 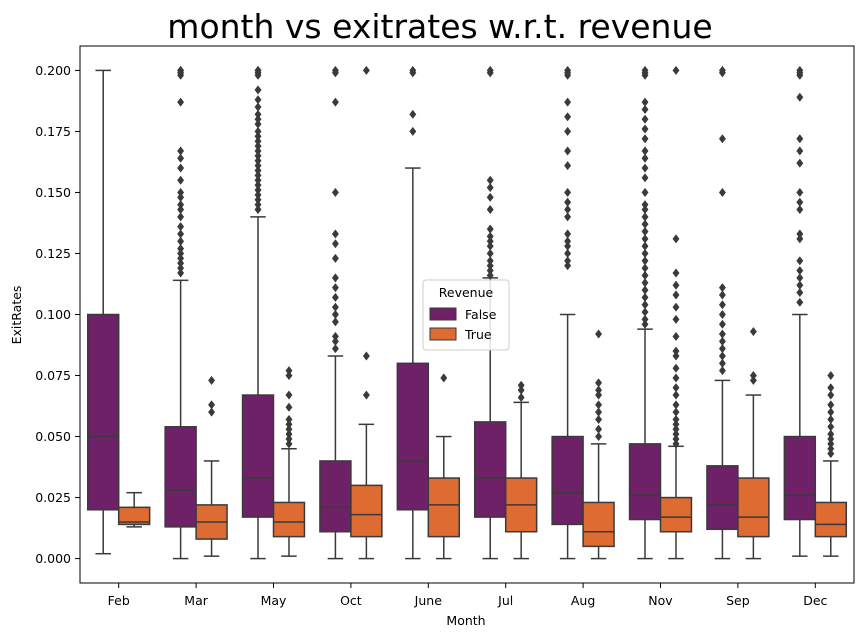 What do you see at coordinates (258, 312) in the screenshot?
I see `box-false-may` at bounding box center [258, 312].